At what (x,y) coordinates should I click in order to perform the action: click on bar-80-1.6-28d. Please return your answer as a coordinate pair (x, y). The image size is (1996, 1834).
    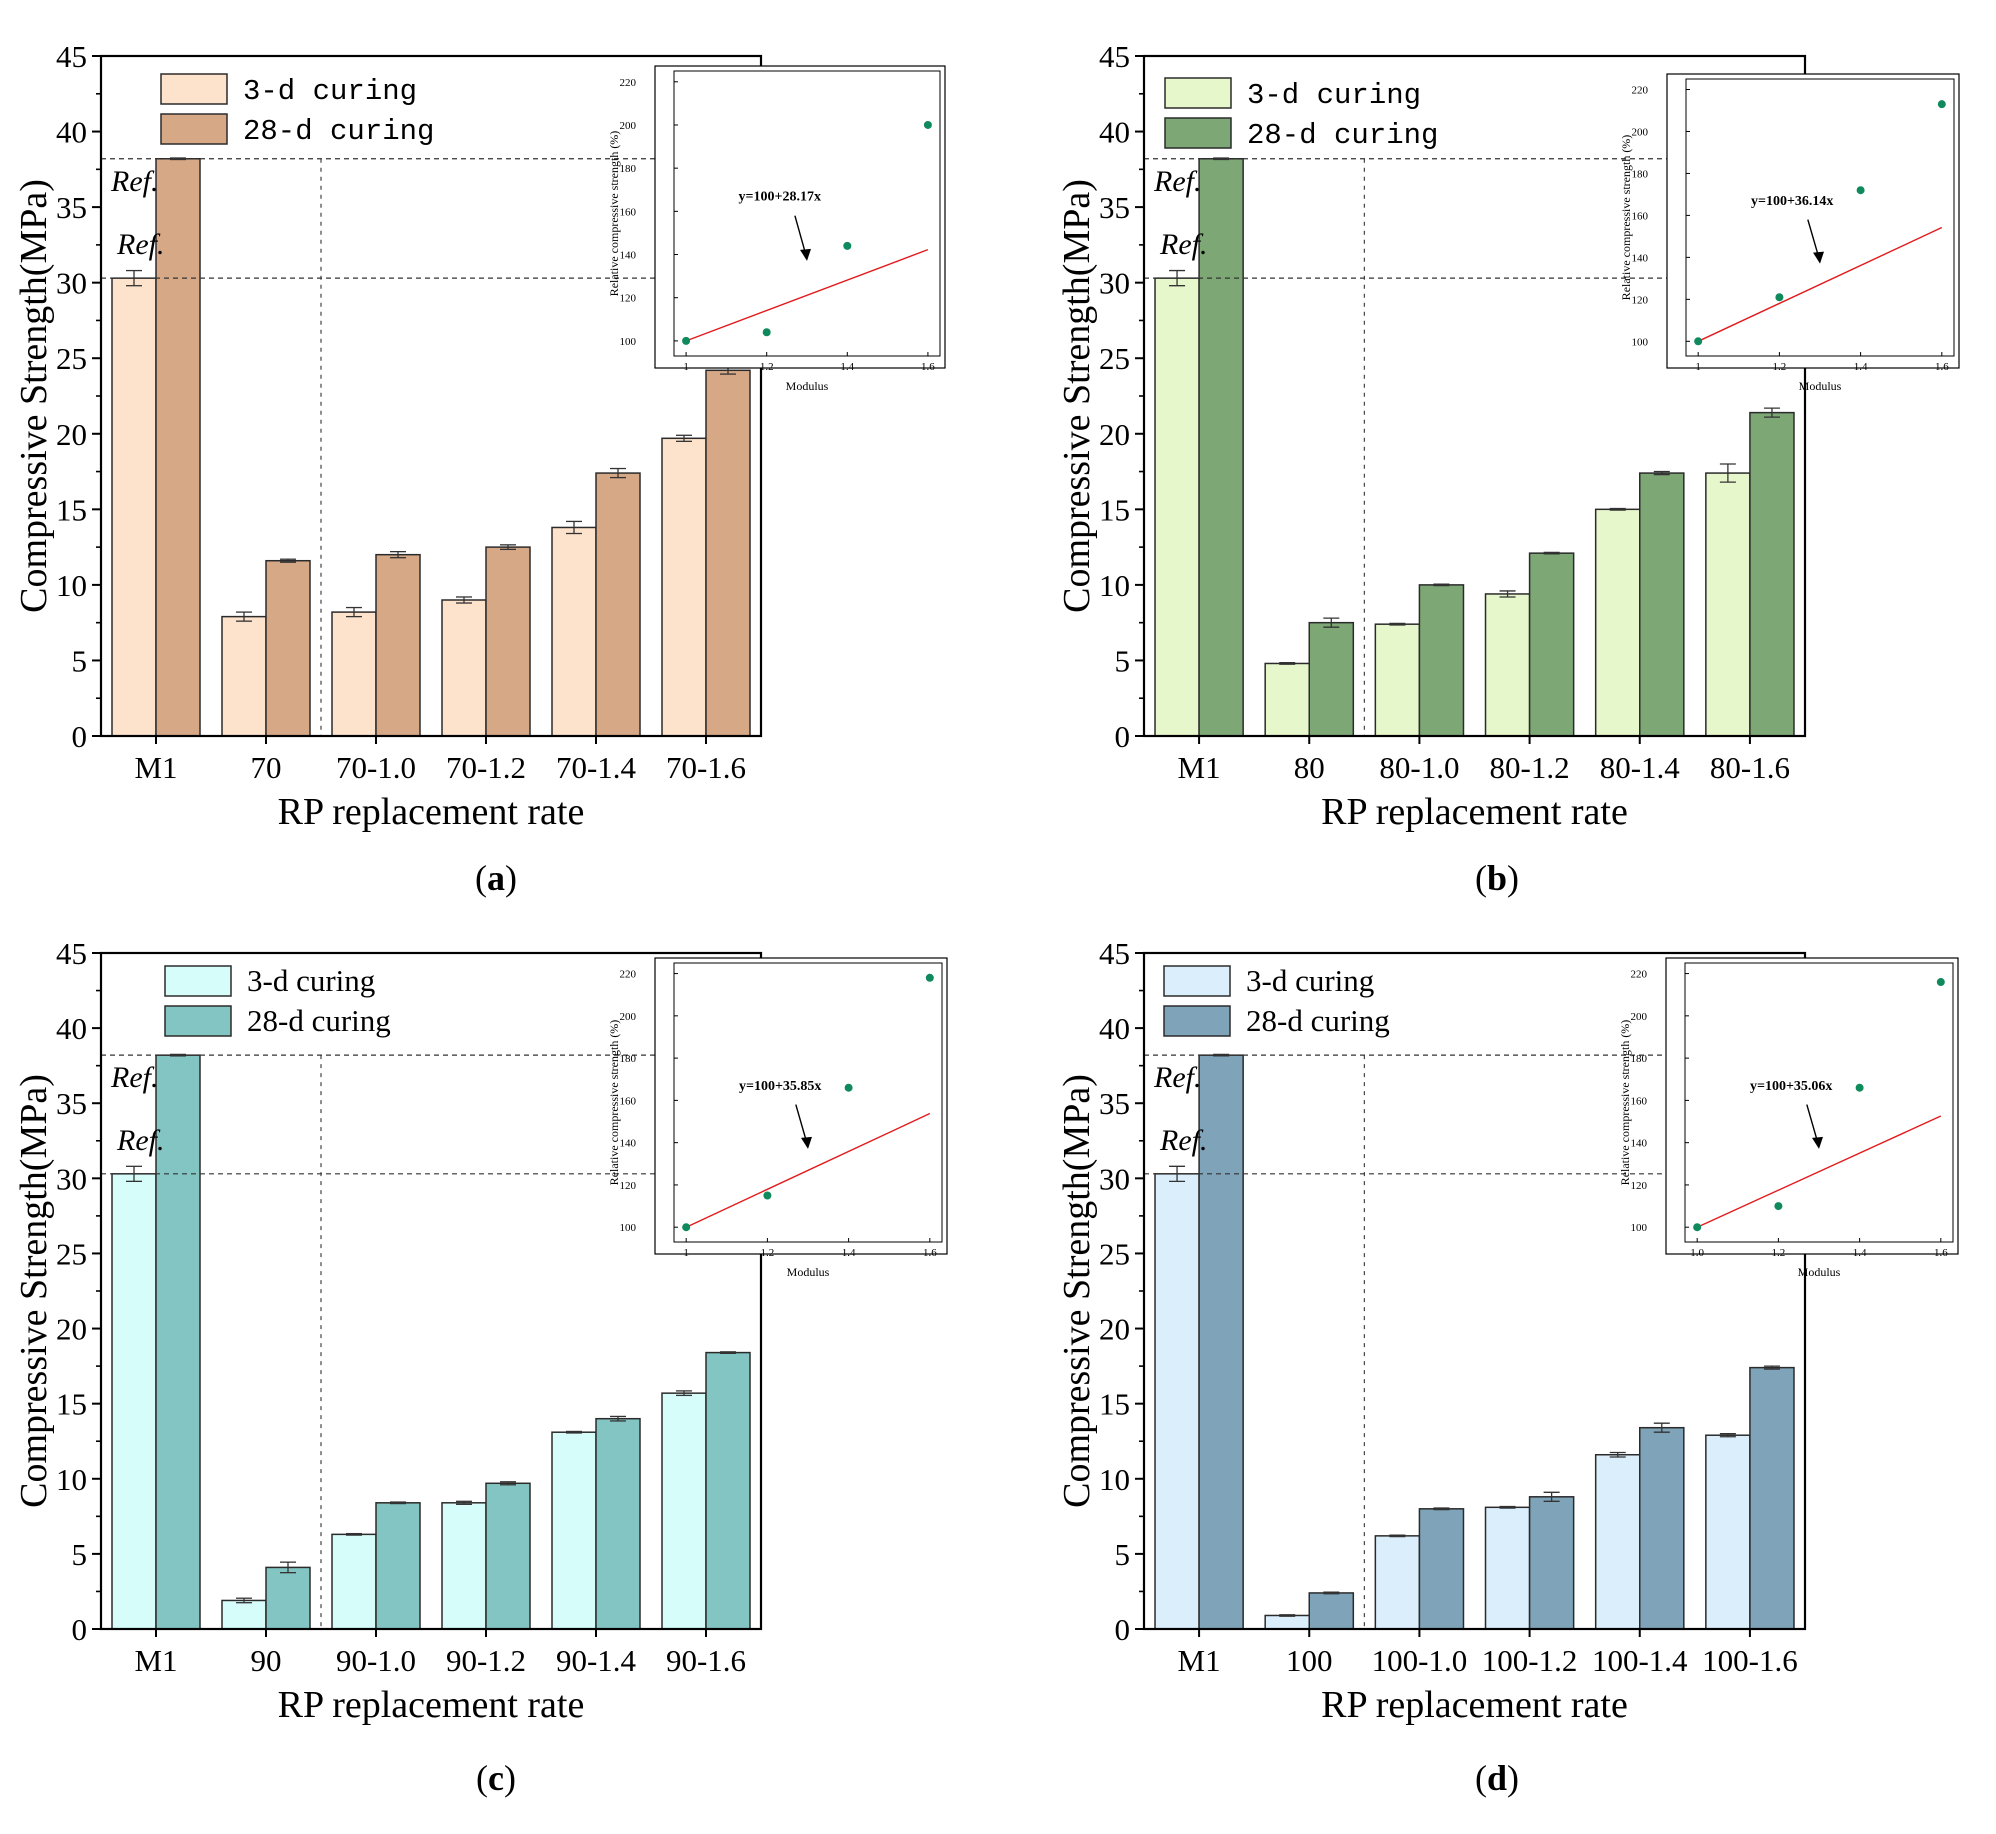
    Looking at the image, I should click on (1772, 574).